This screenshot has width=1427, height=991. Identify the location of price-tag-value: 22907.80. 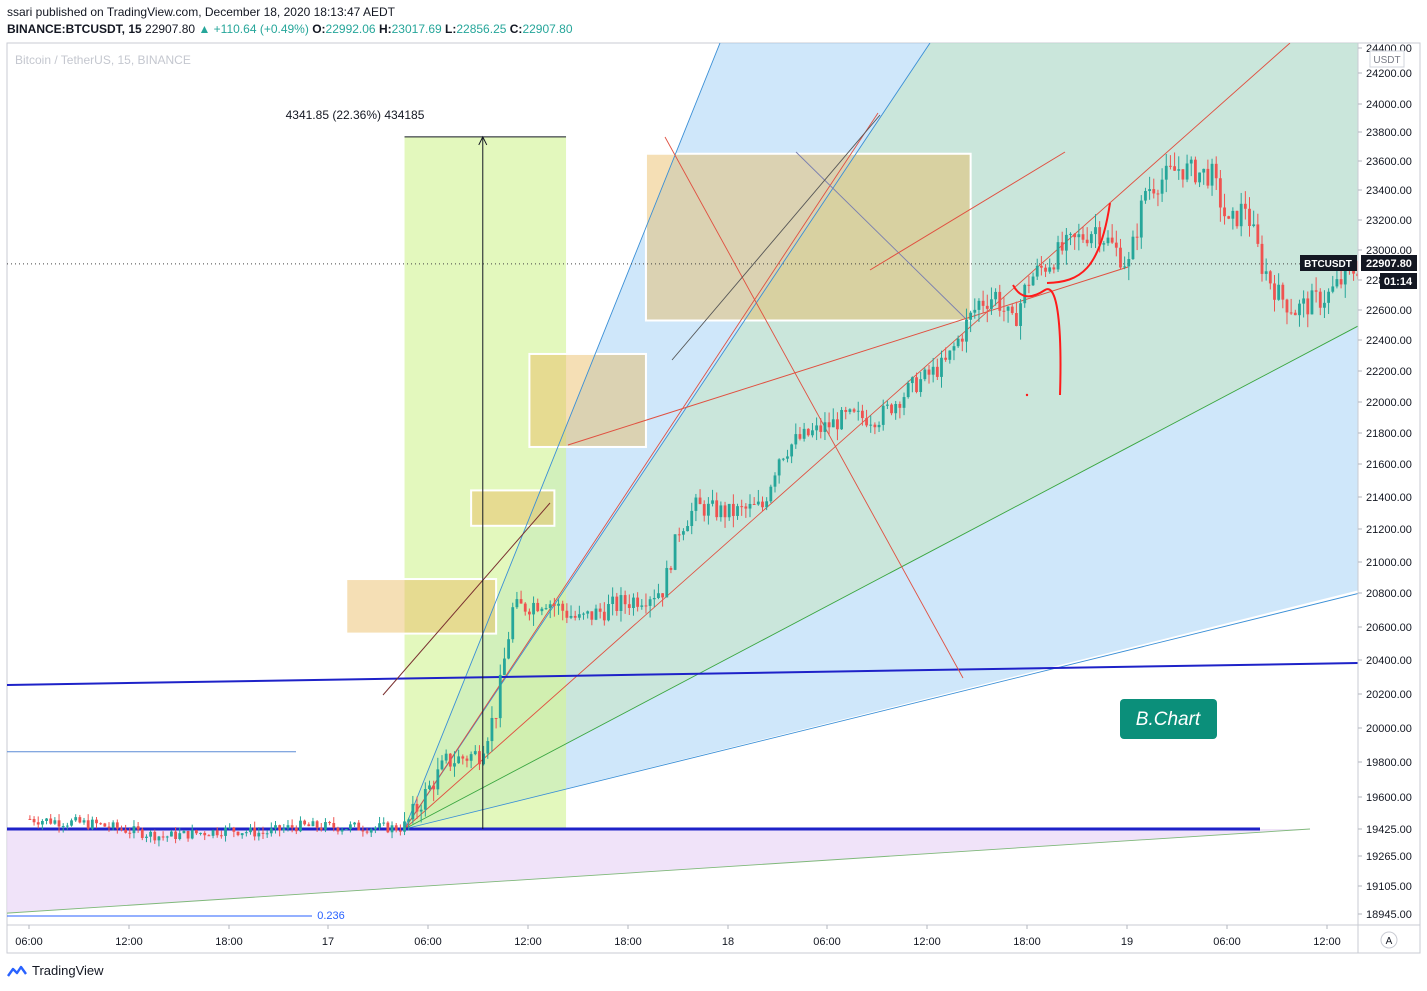
(1389, 264).